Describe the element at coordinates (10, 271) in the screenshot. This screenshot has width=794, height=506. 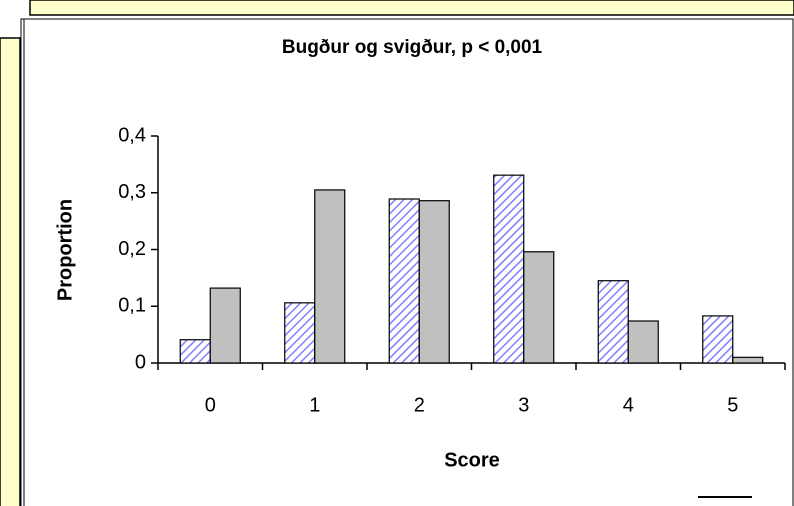
I see `side-panel` at that location.